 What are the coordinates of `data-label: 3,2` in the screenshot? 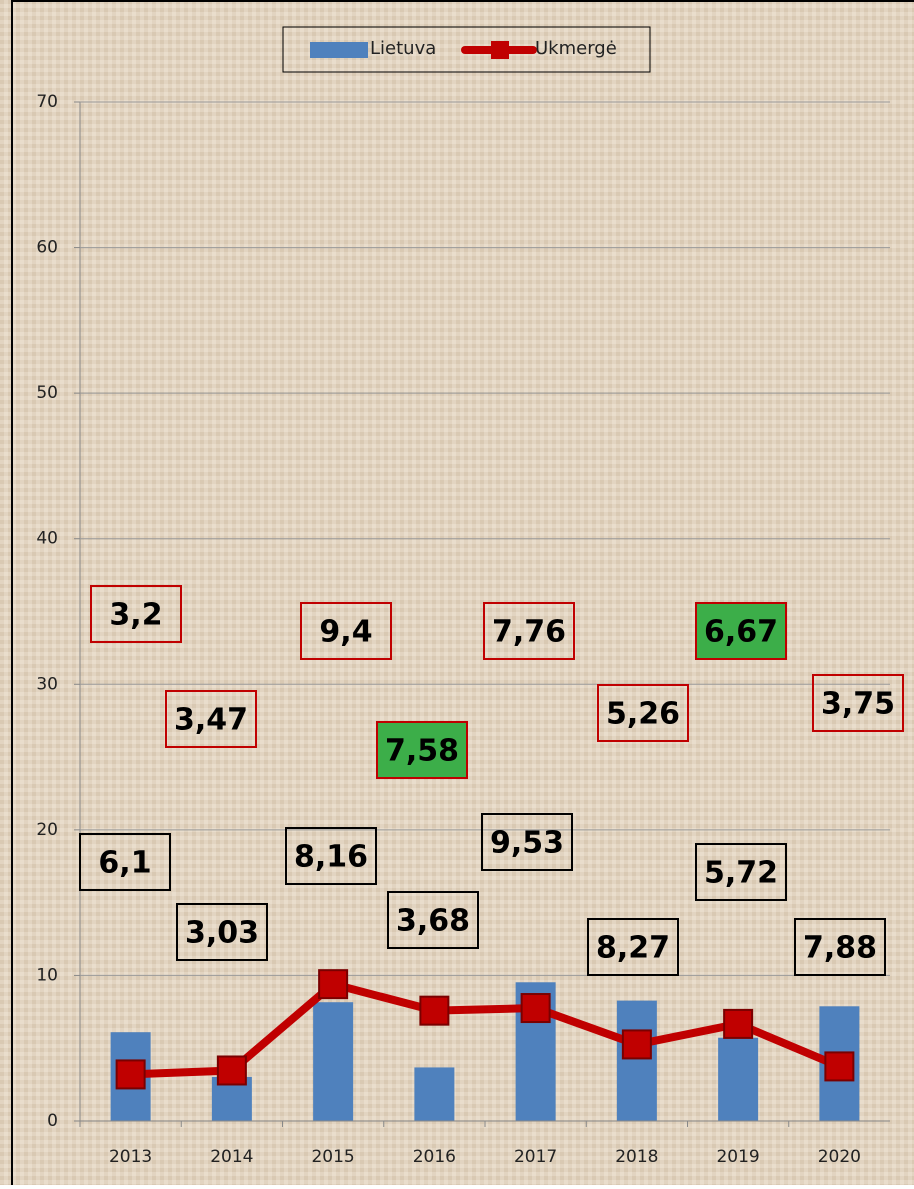 It's located at (135, 615).